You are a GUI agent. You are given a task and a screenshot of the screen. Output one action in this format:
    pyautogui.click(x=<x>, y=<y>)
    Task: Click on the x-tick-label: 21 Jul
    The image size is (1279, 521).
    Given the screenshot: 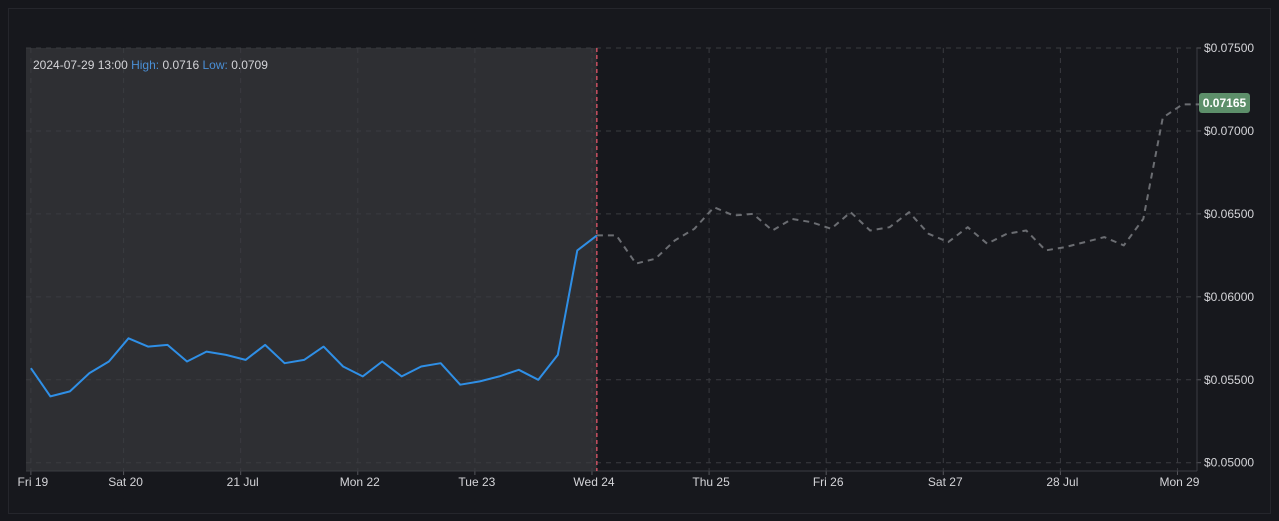 What is the action you would take?
    pyautogui.click(x=243, y=482)
    